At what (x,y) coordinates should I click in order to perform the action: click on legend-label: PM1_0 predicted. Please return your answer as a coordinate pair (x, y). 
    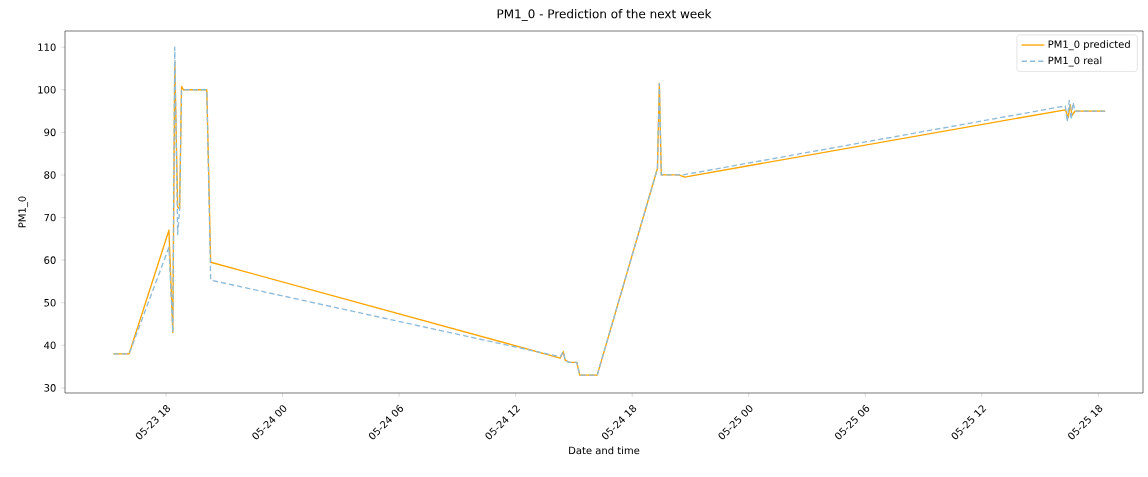
    Looking at the image, I should click on (1089, 45).